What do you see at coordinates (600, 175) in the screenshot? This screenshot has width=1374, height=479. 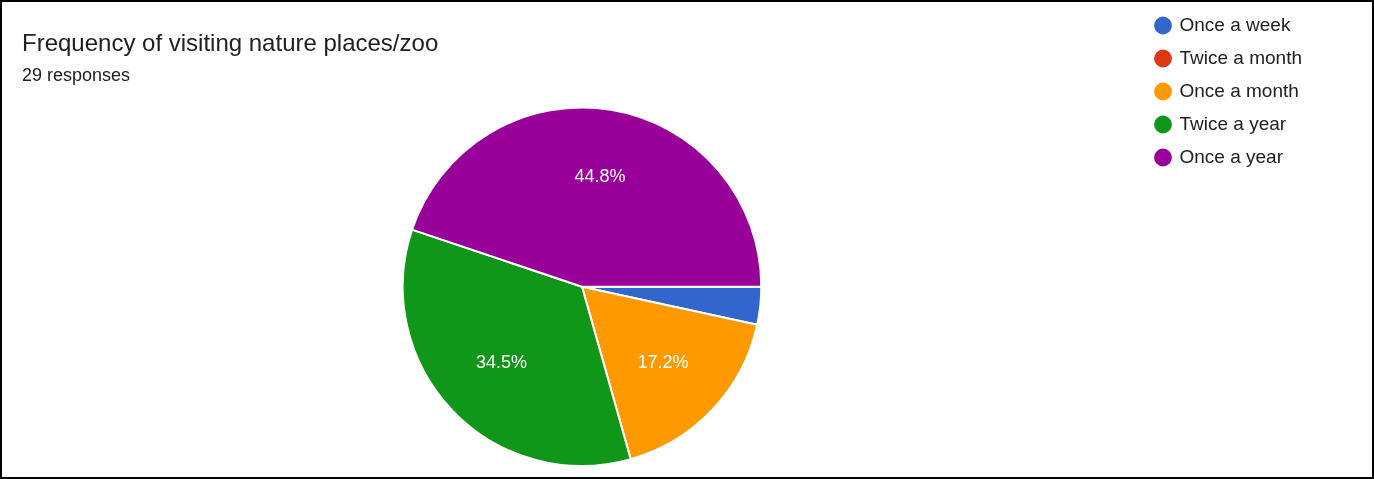 I see `data-label: 44.8%` at bounding box center [600, 175].